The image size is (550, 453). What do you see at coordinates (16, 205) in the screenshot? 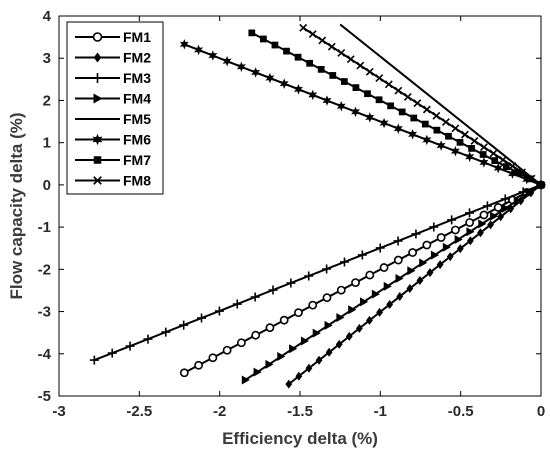
I see `y-axis-title: Flow capacity delta (%)` at bounding box center [16, 205].